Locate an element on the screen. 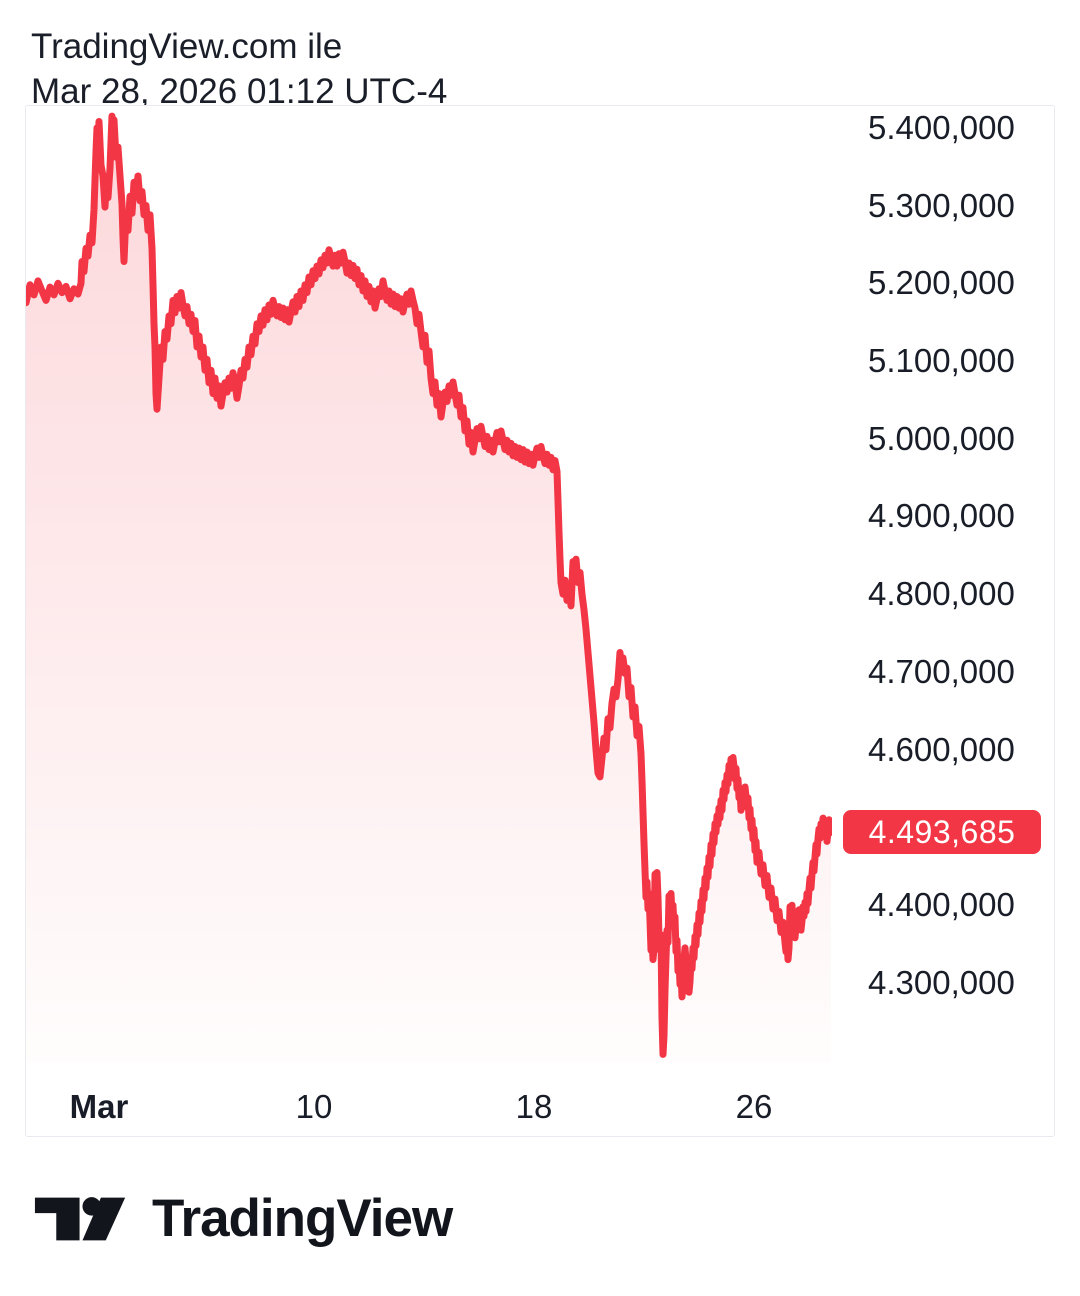 This screenshot has height=1296, width=1080. price-scale-label: 4.900,000 is located at coordinates (941, 515).